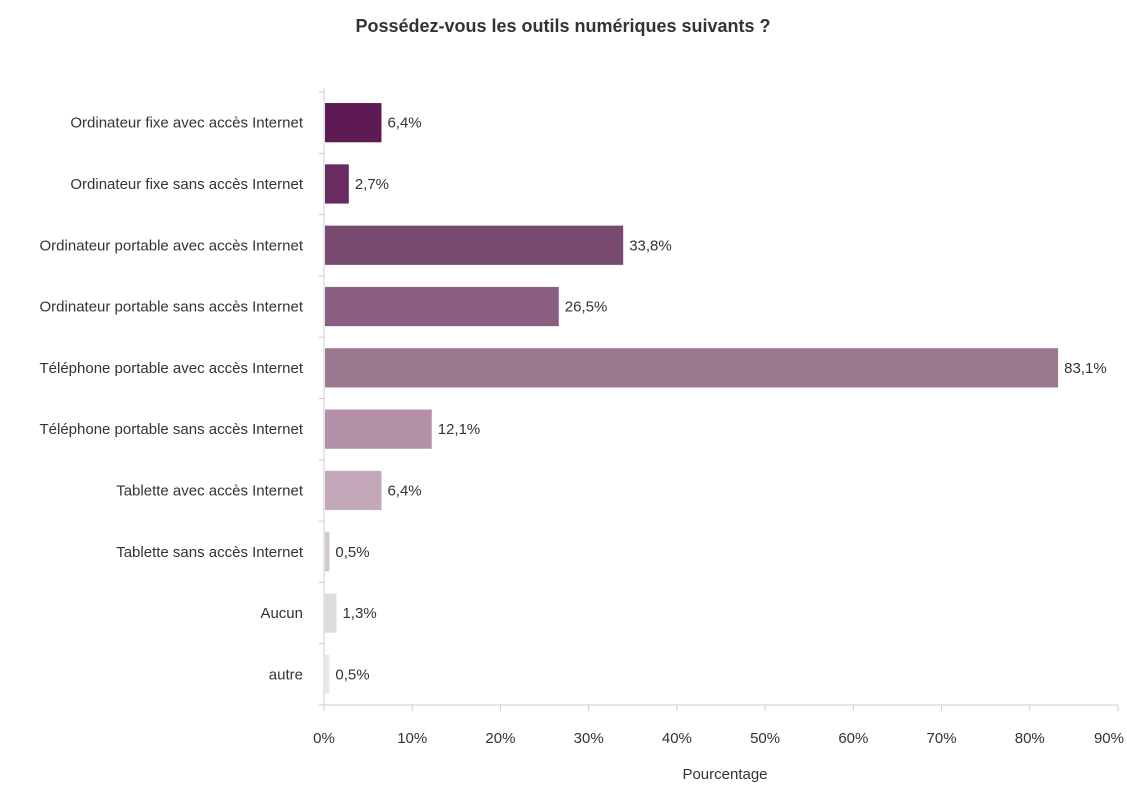 Image resolution: width=1127 pixels, height=785 pixels. Describe the element at coordinates (210, 552) in the screenshot. I see `category-label: Tablette sans accès Internet` at that location.